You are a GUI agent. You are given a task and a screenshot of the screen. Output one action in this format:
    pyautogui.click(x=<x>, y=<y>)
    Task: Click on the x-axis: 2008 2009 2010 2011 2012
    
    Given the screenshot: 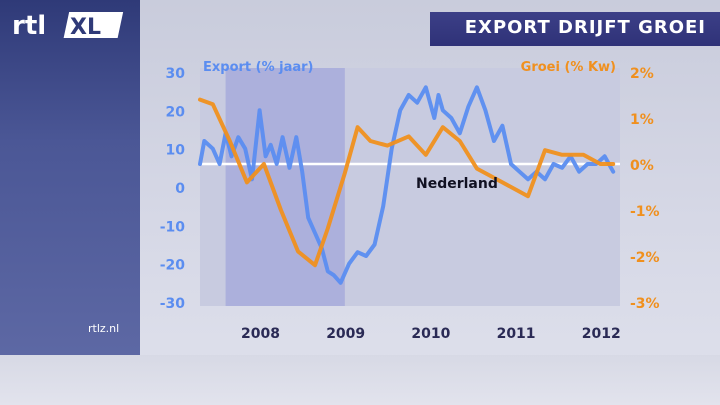 What is the action you would take?
    pyautogui.click(x=431, y=334)
    